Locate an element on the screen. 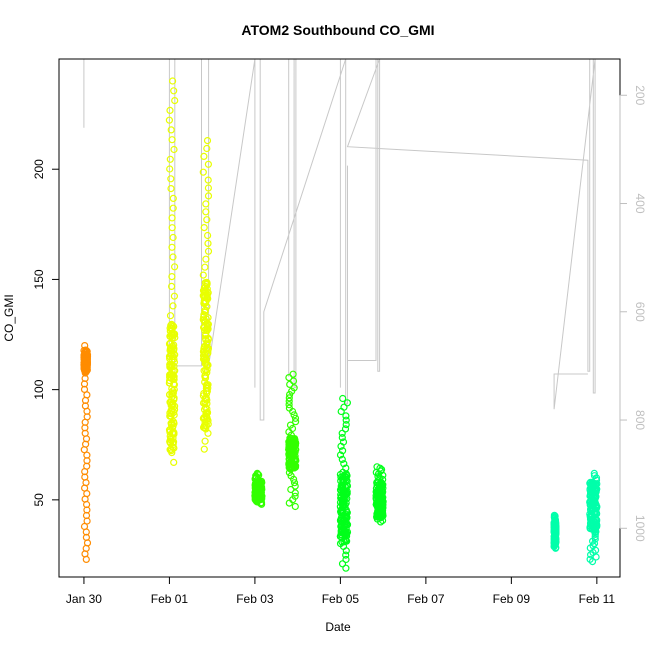 This screenshot has height=650, width=650. x-tick-label: Jan 30 is located at coordinates (84, 599).